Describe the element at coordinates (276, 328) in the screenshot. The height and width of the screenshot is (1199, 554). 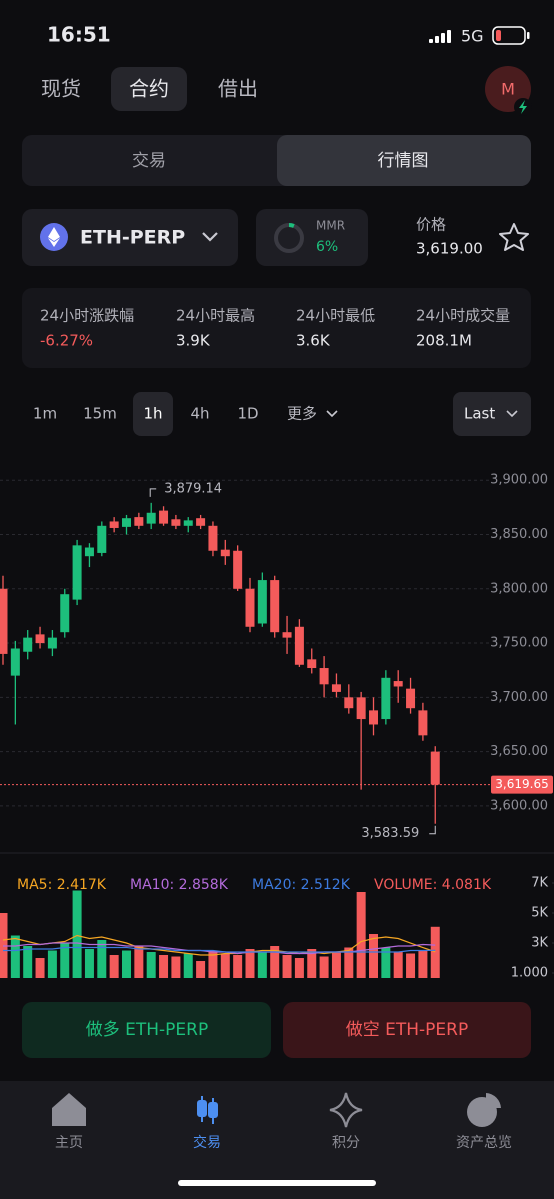
I see `stats-box` at that location.